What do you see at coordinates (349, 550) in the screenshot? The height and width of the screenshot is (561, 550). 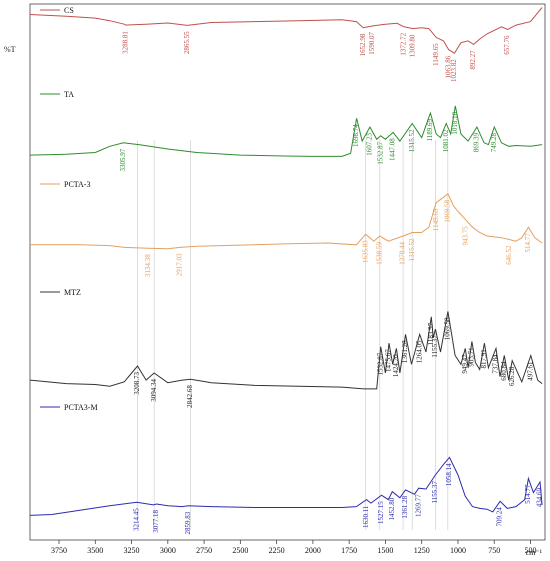 I see `x-tick-label-8: 1750` at bounding box center [349, 550].